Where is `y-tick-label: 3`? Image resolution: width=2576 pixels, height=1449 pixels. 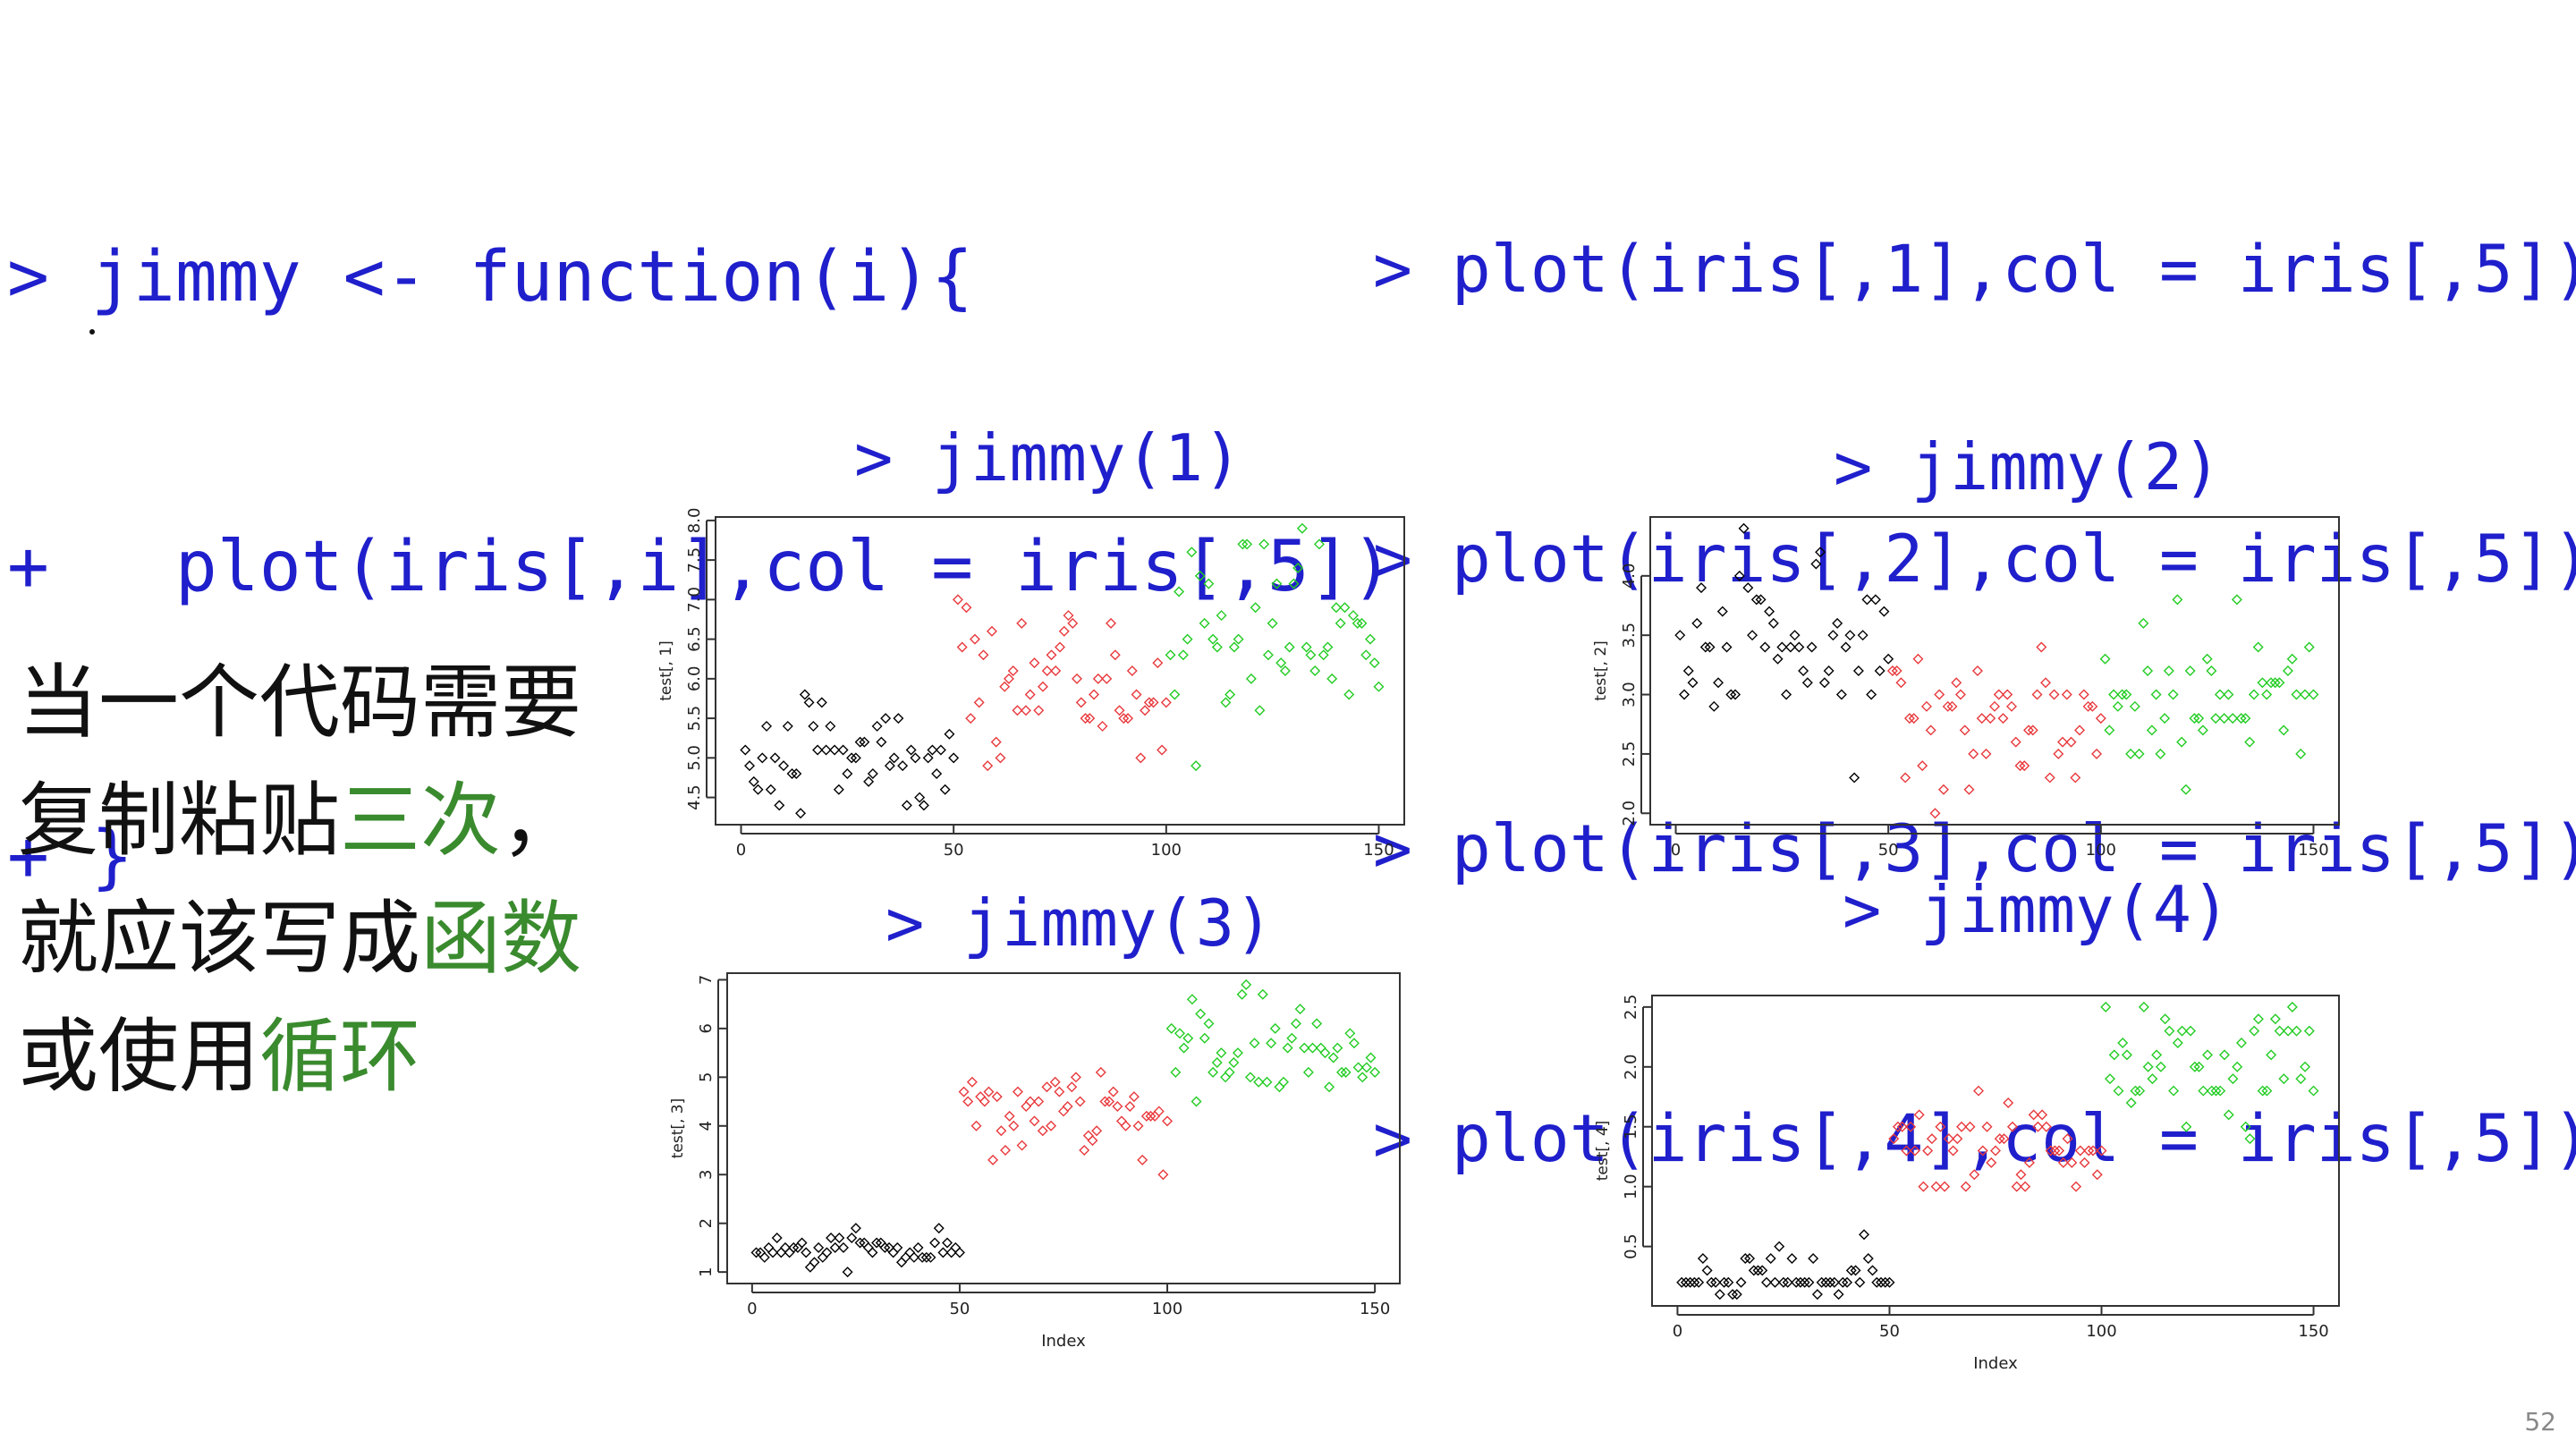 y-tick-label: 3 is located at coordinates (706, 1175).